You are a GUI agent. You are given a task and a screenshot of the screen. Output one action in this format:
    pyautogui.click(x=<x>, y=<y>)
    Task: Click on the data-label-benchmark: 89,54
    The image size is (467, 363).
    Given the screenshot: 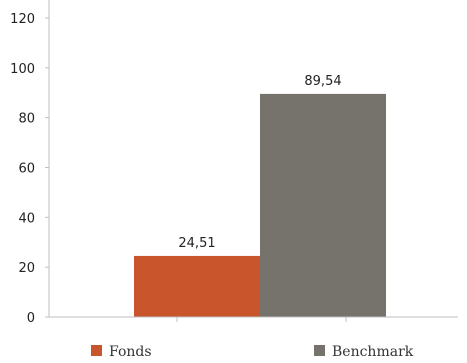 What is the action you would take?
    pyautogui.click(x=322, y=81)
    